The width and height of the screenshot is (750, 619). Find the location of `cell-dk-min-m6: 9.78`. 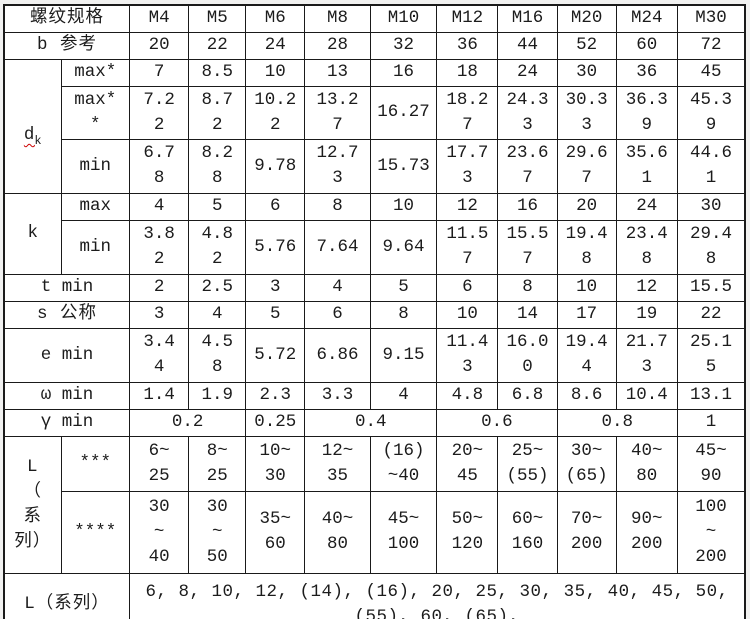

cell-dk-min-m6: 9.78 is located at coordinates (275, 166).